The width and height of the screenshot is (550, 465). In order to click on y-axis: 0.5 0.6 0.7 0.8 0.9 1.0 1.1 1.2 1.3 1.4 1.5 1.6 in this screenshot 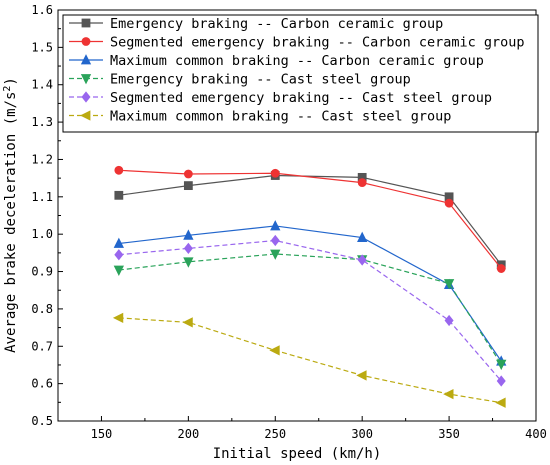, I will do `click(47, 215)`.